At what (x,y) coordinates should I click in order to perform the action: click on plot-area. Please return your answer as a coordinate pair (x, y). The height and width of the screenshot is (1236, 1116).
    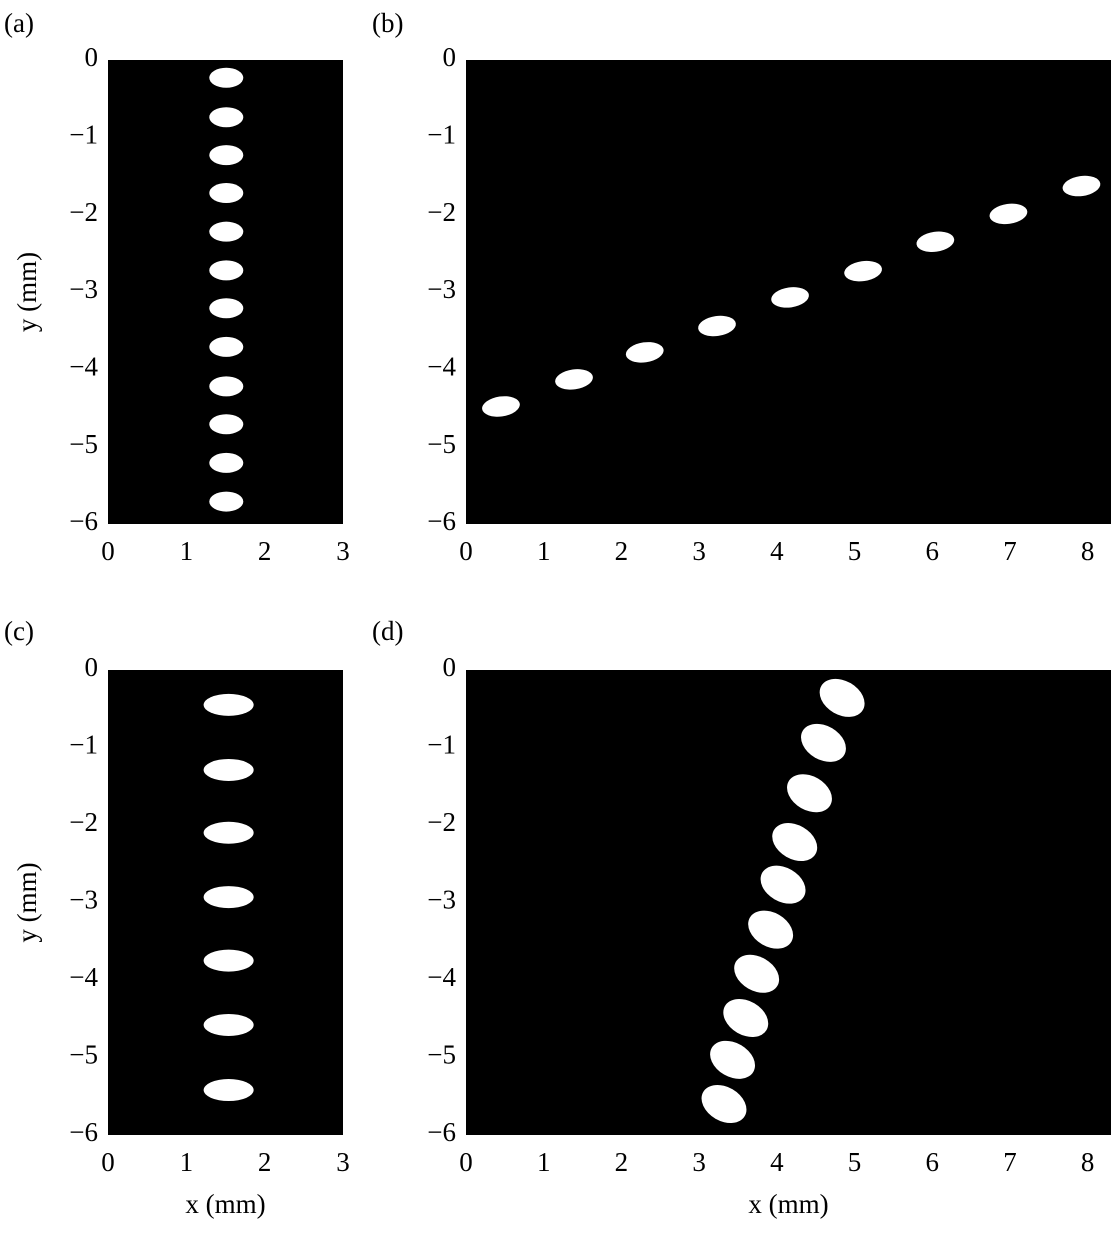
    Looking at the image, I should click on (225, 292).